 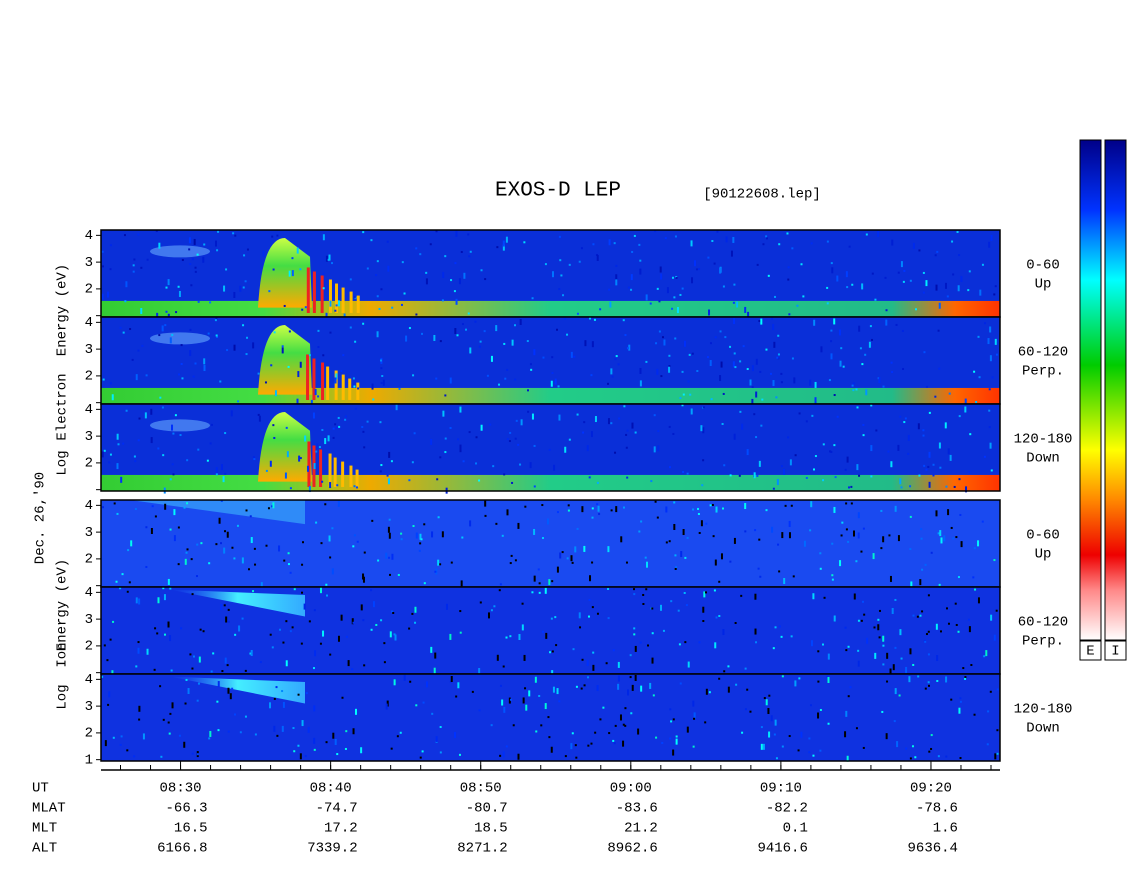 I want to click on orbit-value: 7339.2, so click(x=332, y=849).